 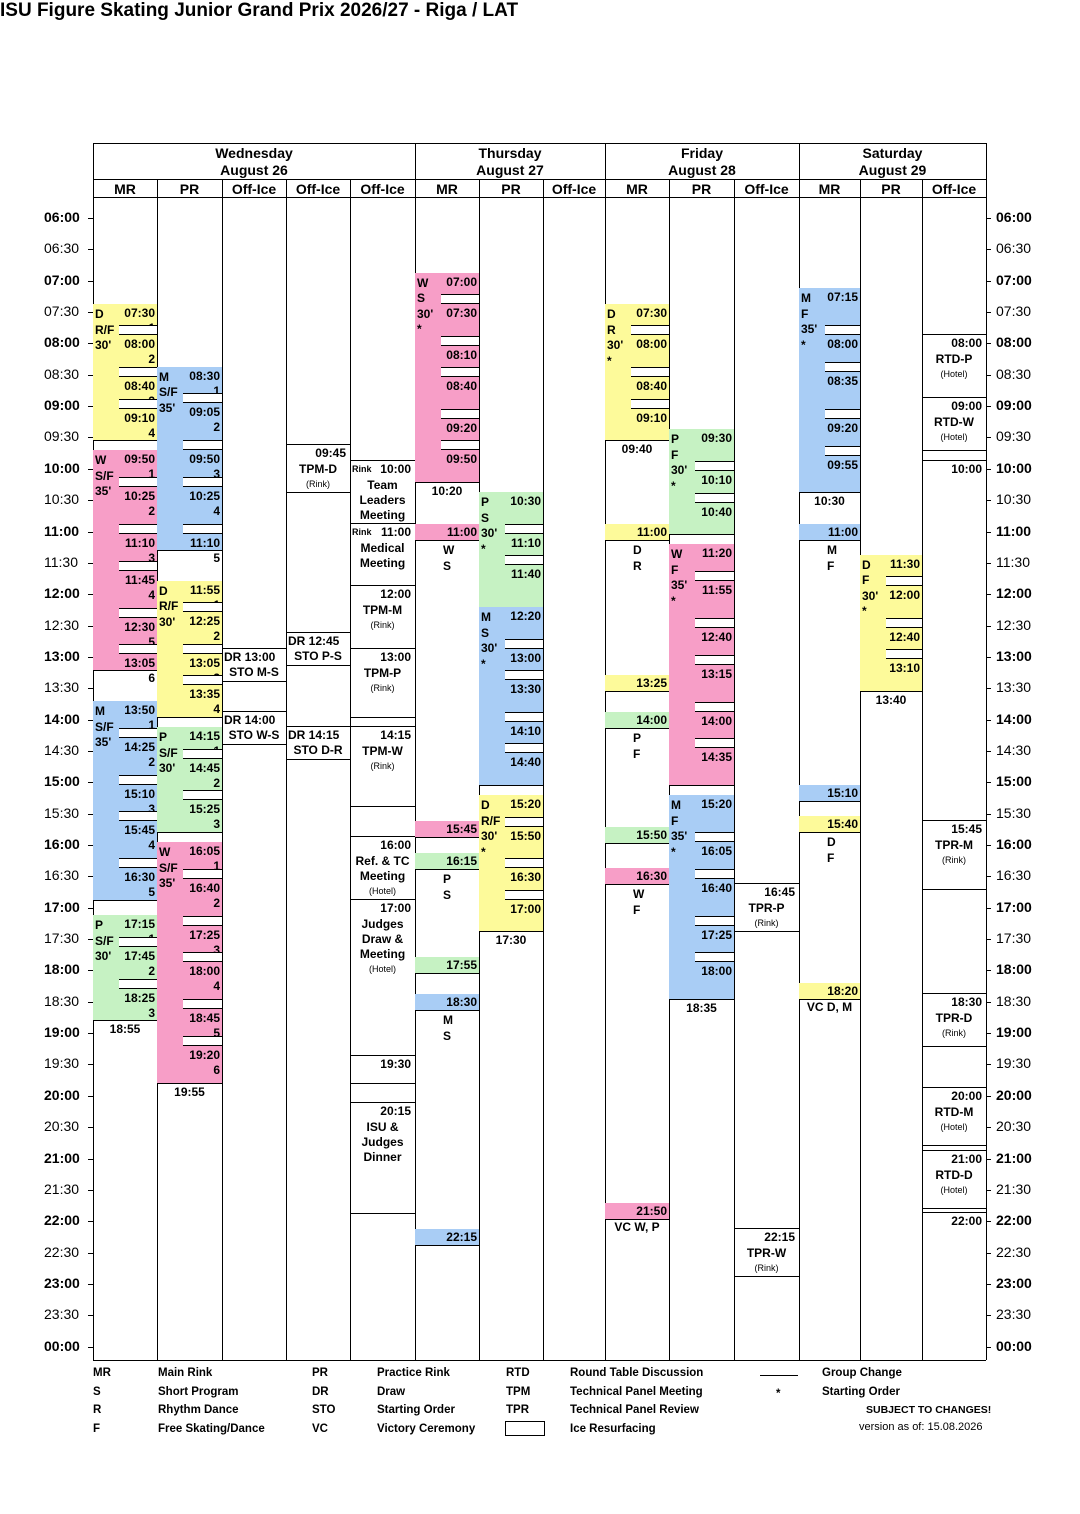 What do you see at coordinates (139, 579) in the screenshot?
I see `group-time: 11:45` at bounding box center [139, 579].